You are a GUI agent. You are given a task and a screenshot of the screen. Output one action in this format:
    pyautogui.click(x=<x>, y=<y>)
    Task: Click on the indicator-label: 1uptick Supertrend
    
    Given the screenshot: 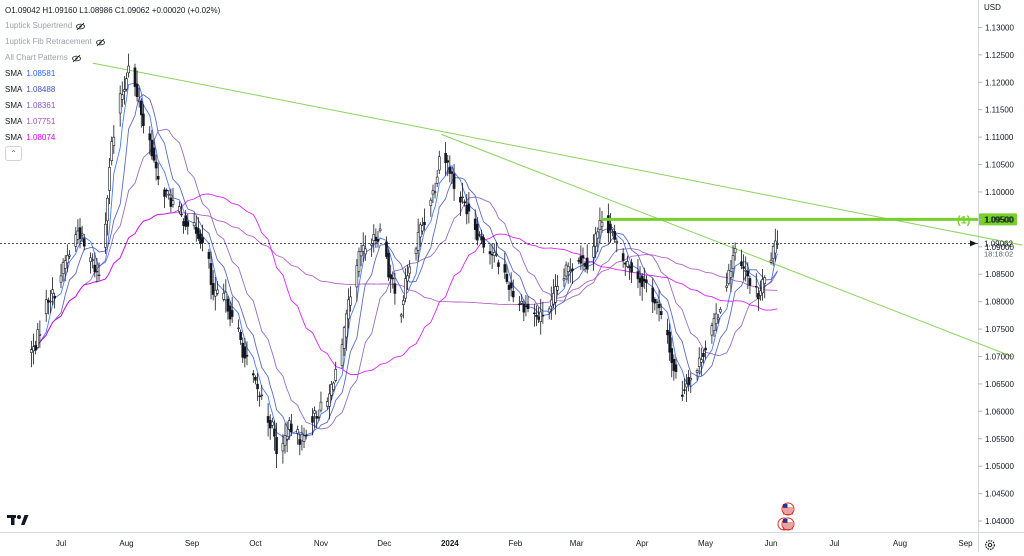 What is the action you would take?
    pyautogui.click(x=39, y=25)
    